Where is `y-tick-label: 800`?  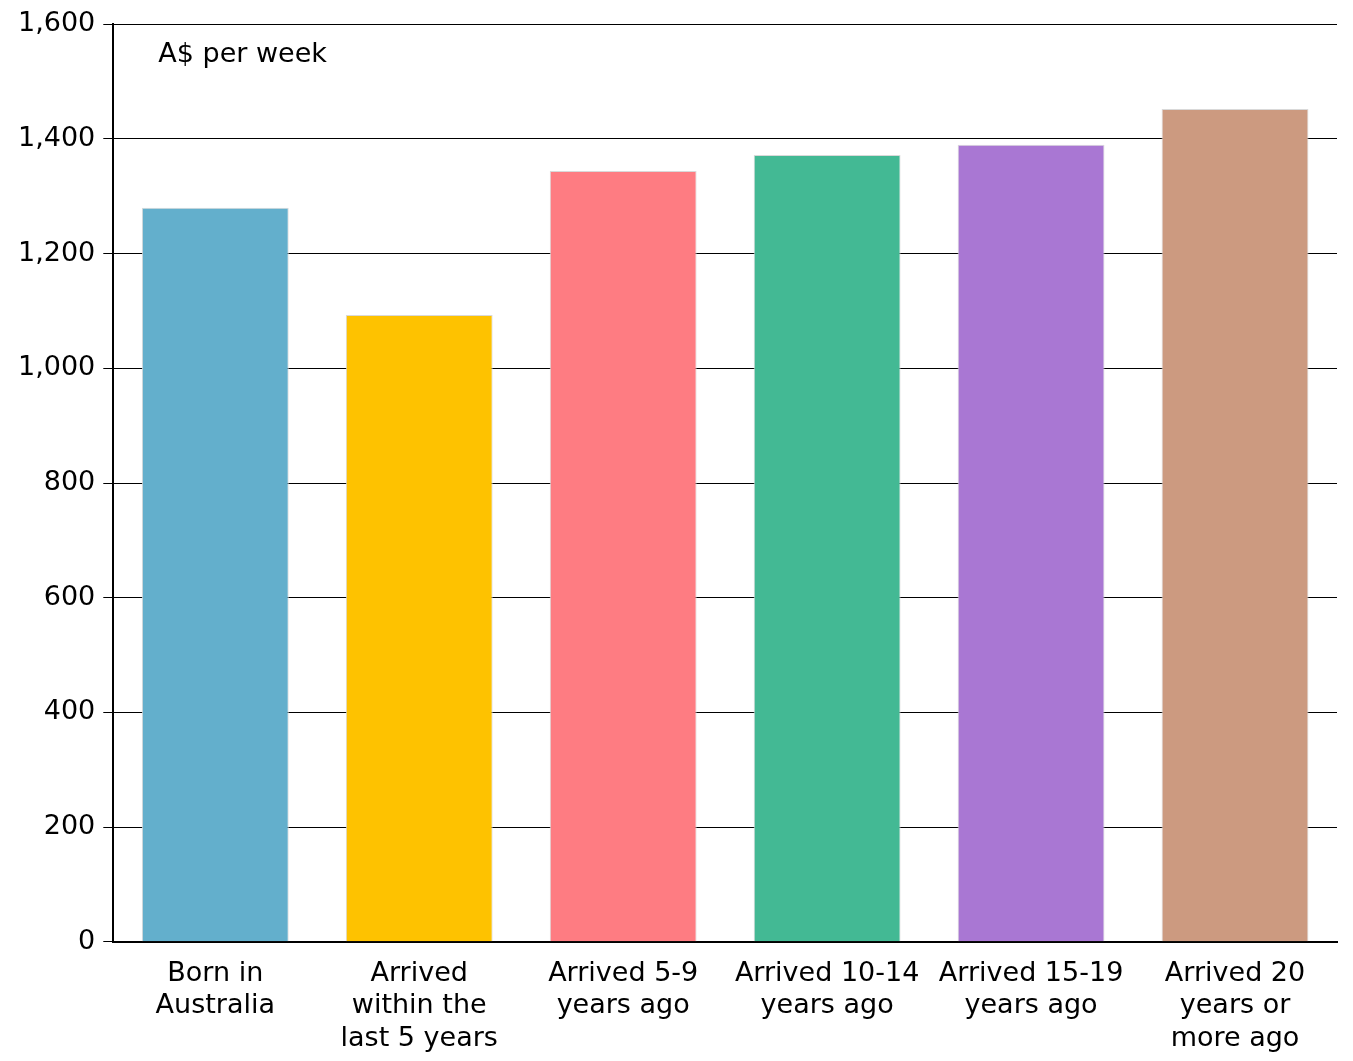 y-tick-label: 800 is located at coordinates (69, 481).